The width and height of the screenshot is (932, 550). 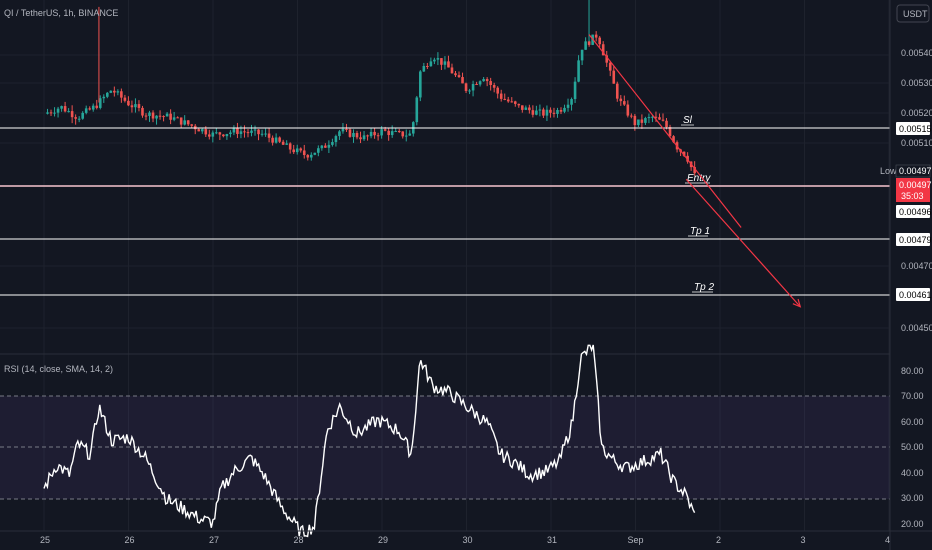 I want to click on time-tick: 2, so click(x=718, y=540).